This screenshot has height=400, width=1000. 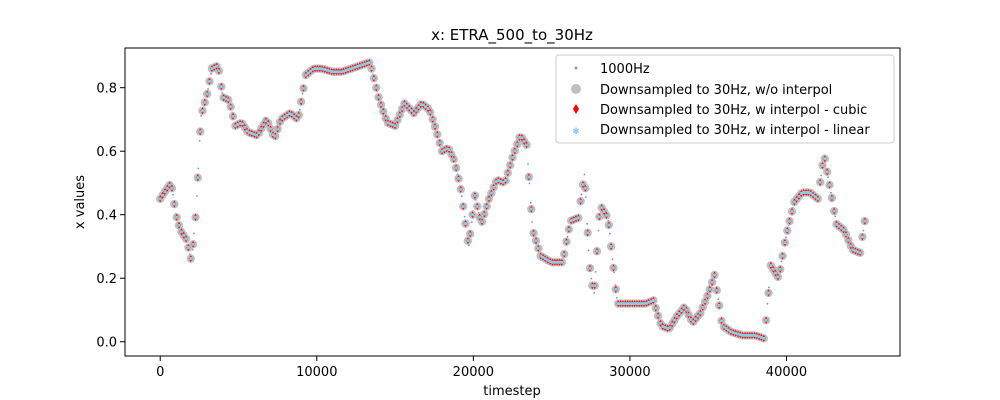 I want to click on legend-marker-no-interpol, so click(x=576, y=89).